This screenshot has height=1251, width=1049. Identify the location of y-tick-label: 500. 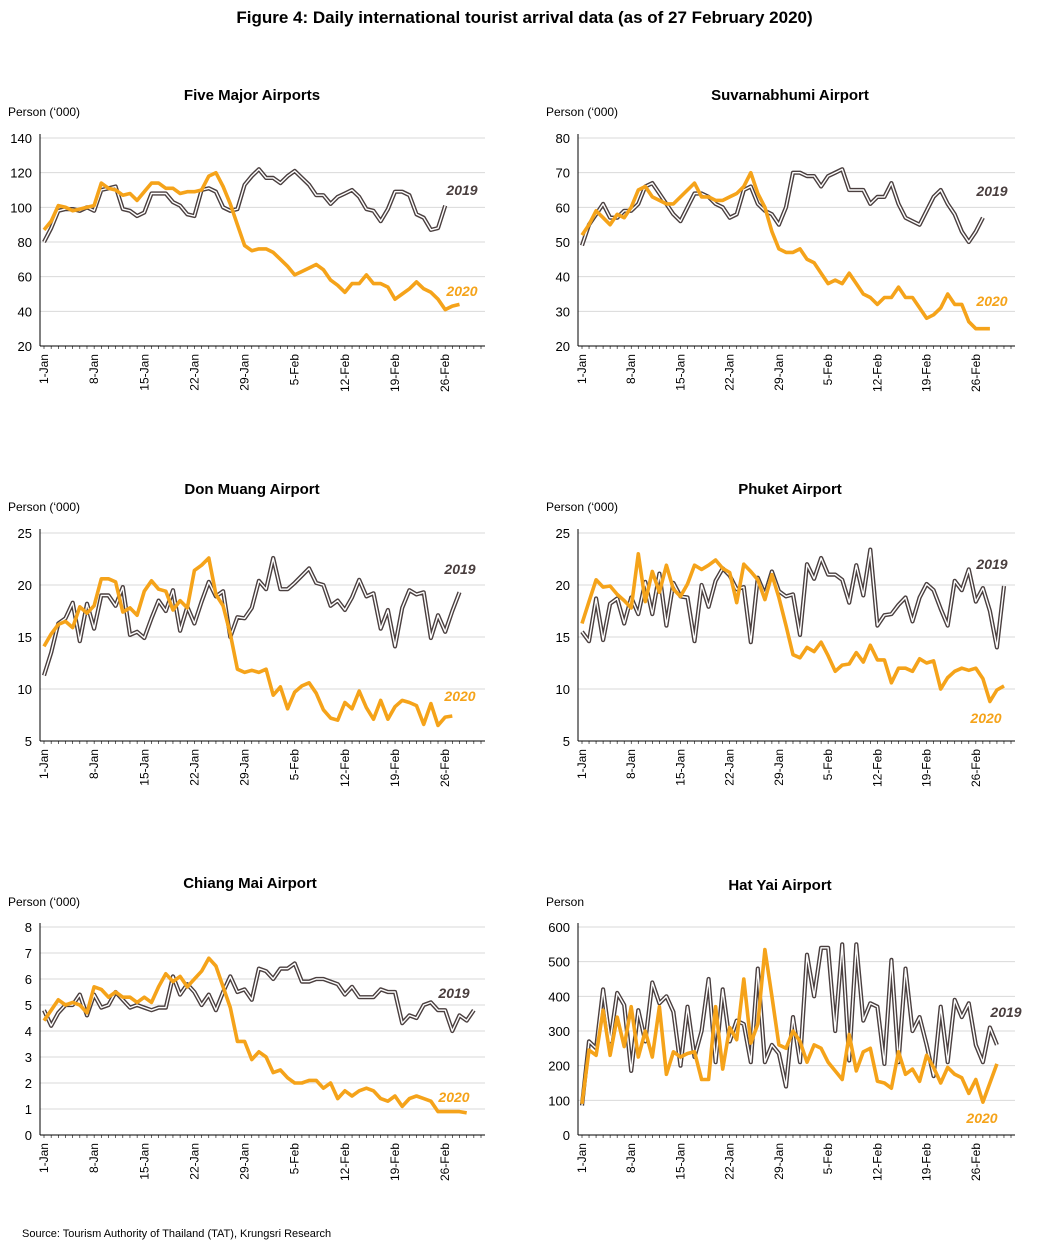
(559, 962).